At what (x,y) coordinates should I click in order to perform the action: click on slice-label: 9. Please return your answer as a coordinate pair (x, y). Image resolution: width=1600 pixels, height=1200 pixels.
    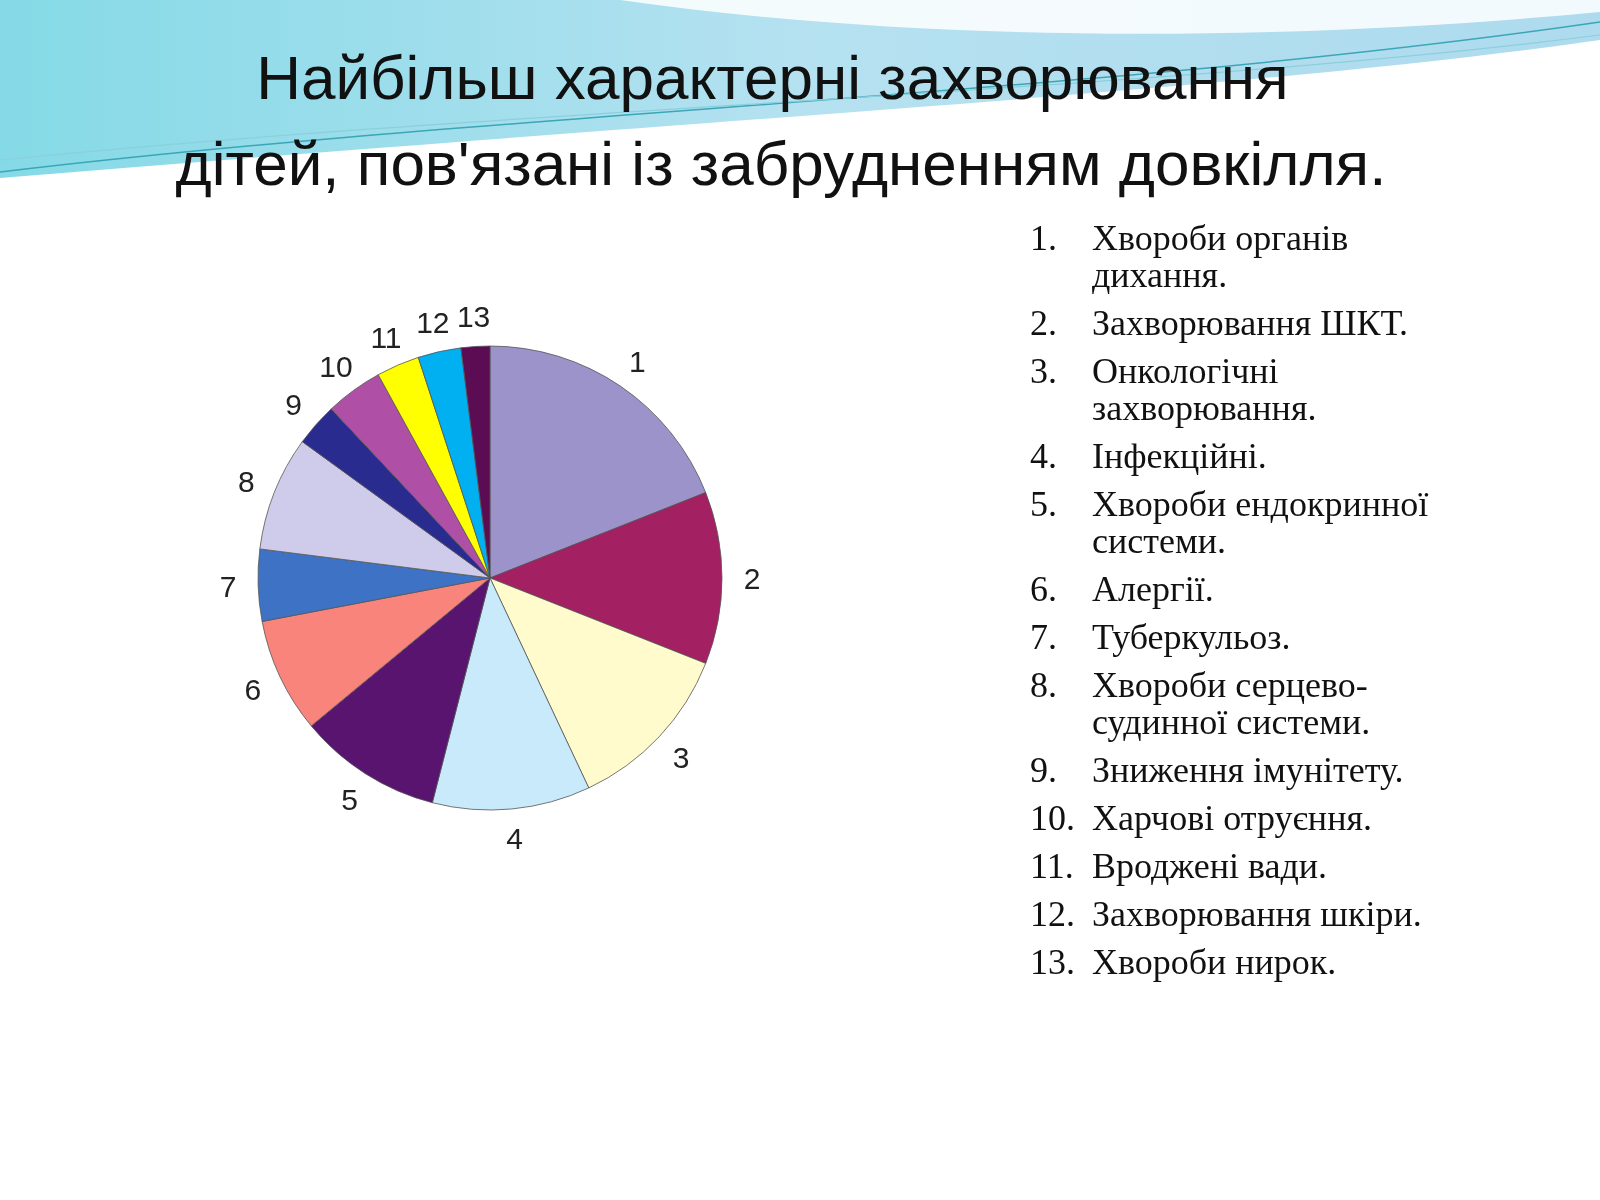
    Looking at the image, I should click on (293, 405).